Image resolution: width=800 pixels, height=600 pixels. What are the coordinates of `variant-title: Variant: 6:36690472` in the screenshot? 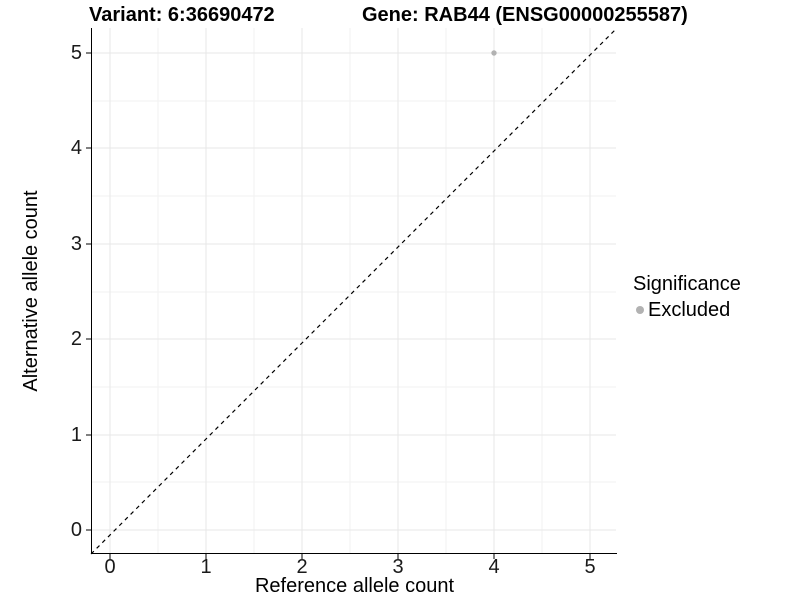 It's located at (182, 15).